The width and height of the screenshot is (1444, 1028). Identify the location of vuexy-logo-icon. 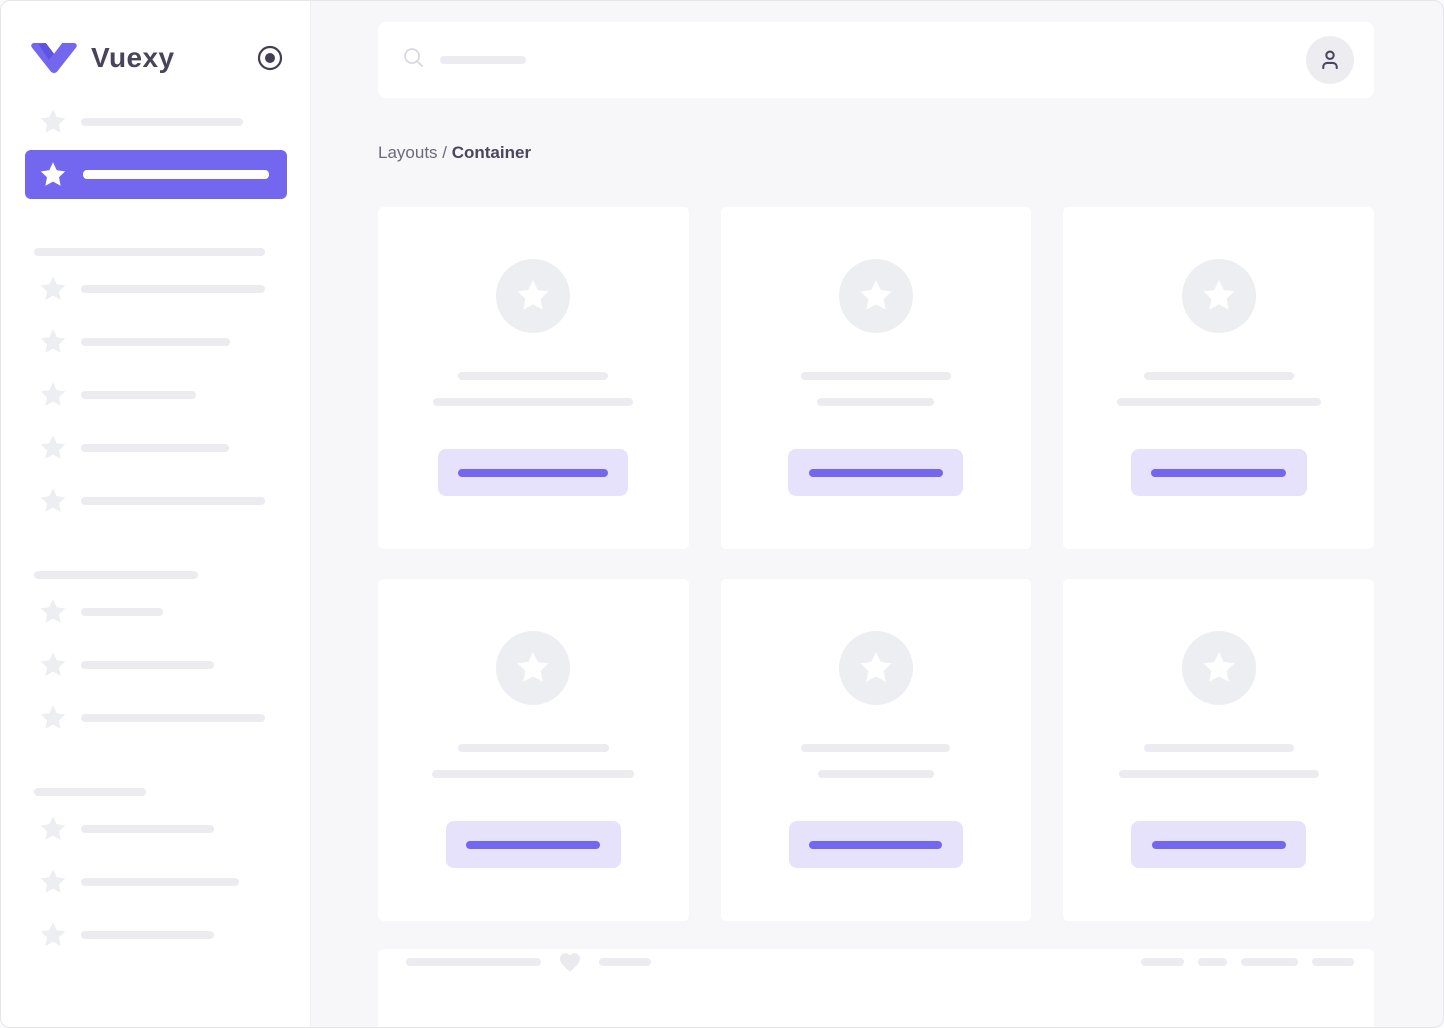
(54, 58).